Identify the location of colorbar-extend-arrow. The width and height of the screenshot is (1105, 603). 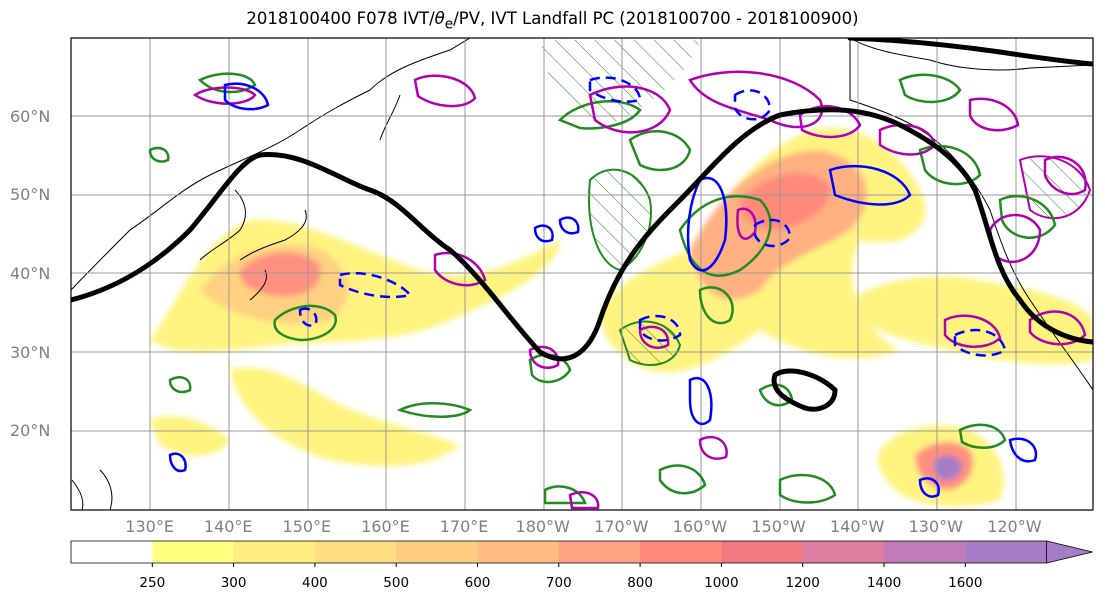
(1069, 552).